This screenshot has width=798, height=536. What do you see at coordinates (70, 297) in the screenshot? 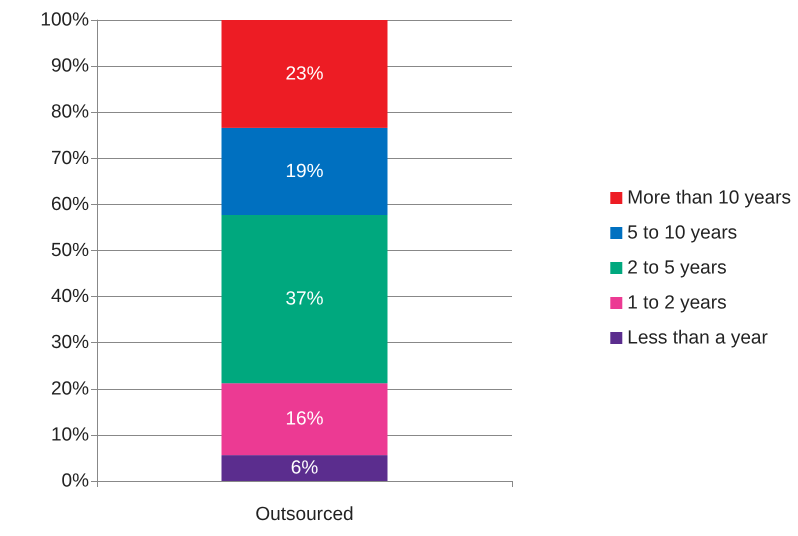
I see `y-tick-label: 40%` at bounding box center [70, 297].